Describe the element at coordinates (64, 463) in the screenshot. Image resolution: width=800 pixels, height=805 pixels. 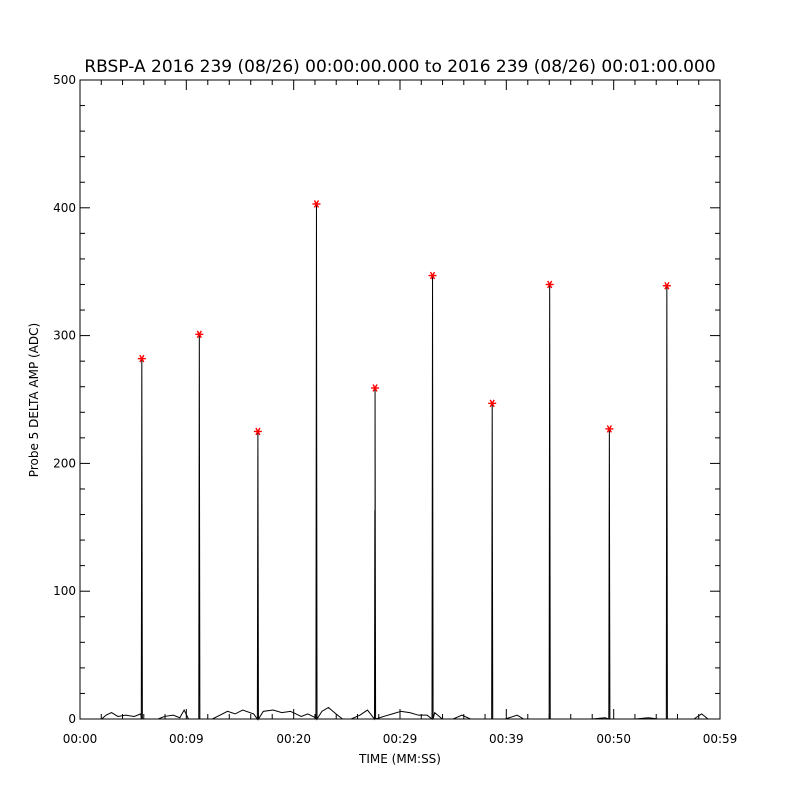
I see `y-tick-label: 200` at that location.